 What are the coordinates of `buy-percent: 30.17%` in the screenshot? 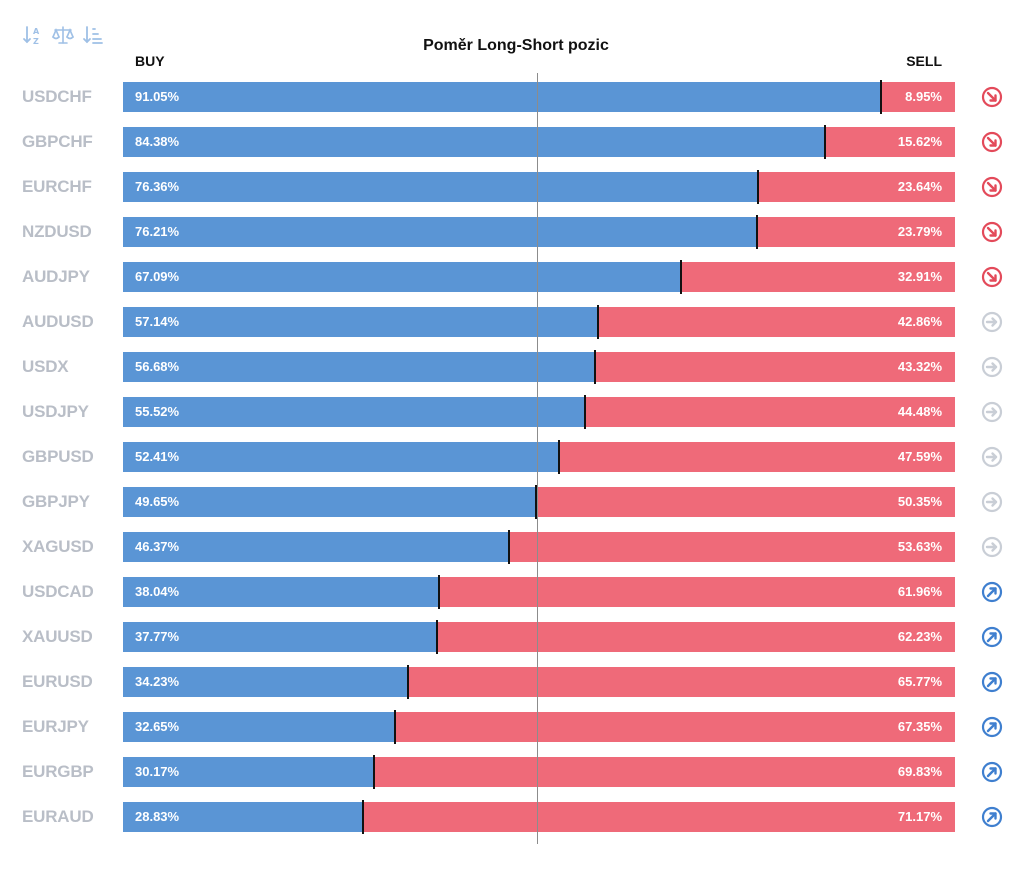 It's located at (157, 771).